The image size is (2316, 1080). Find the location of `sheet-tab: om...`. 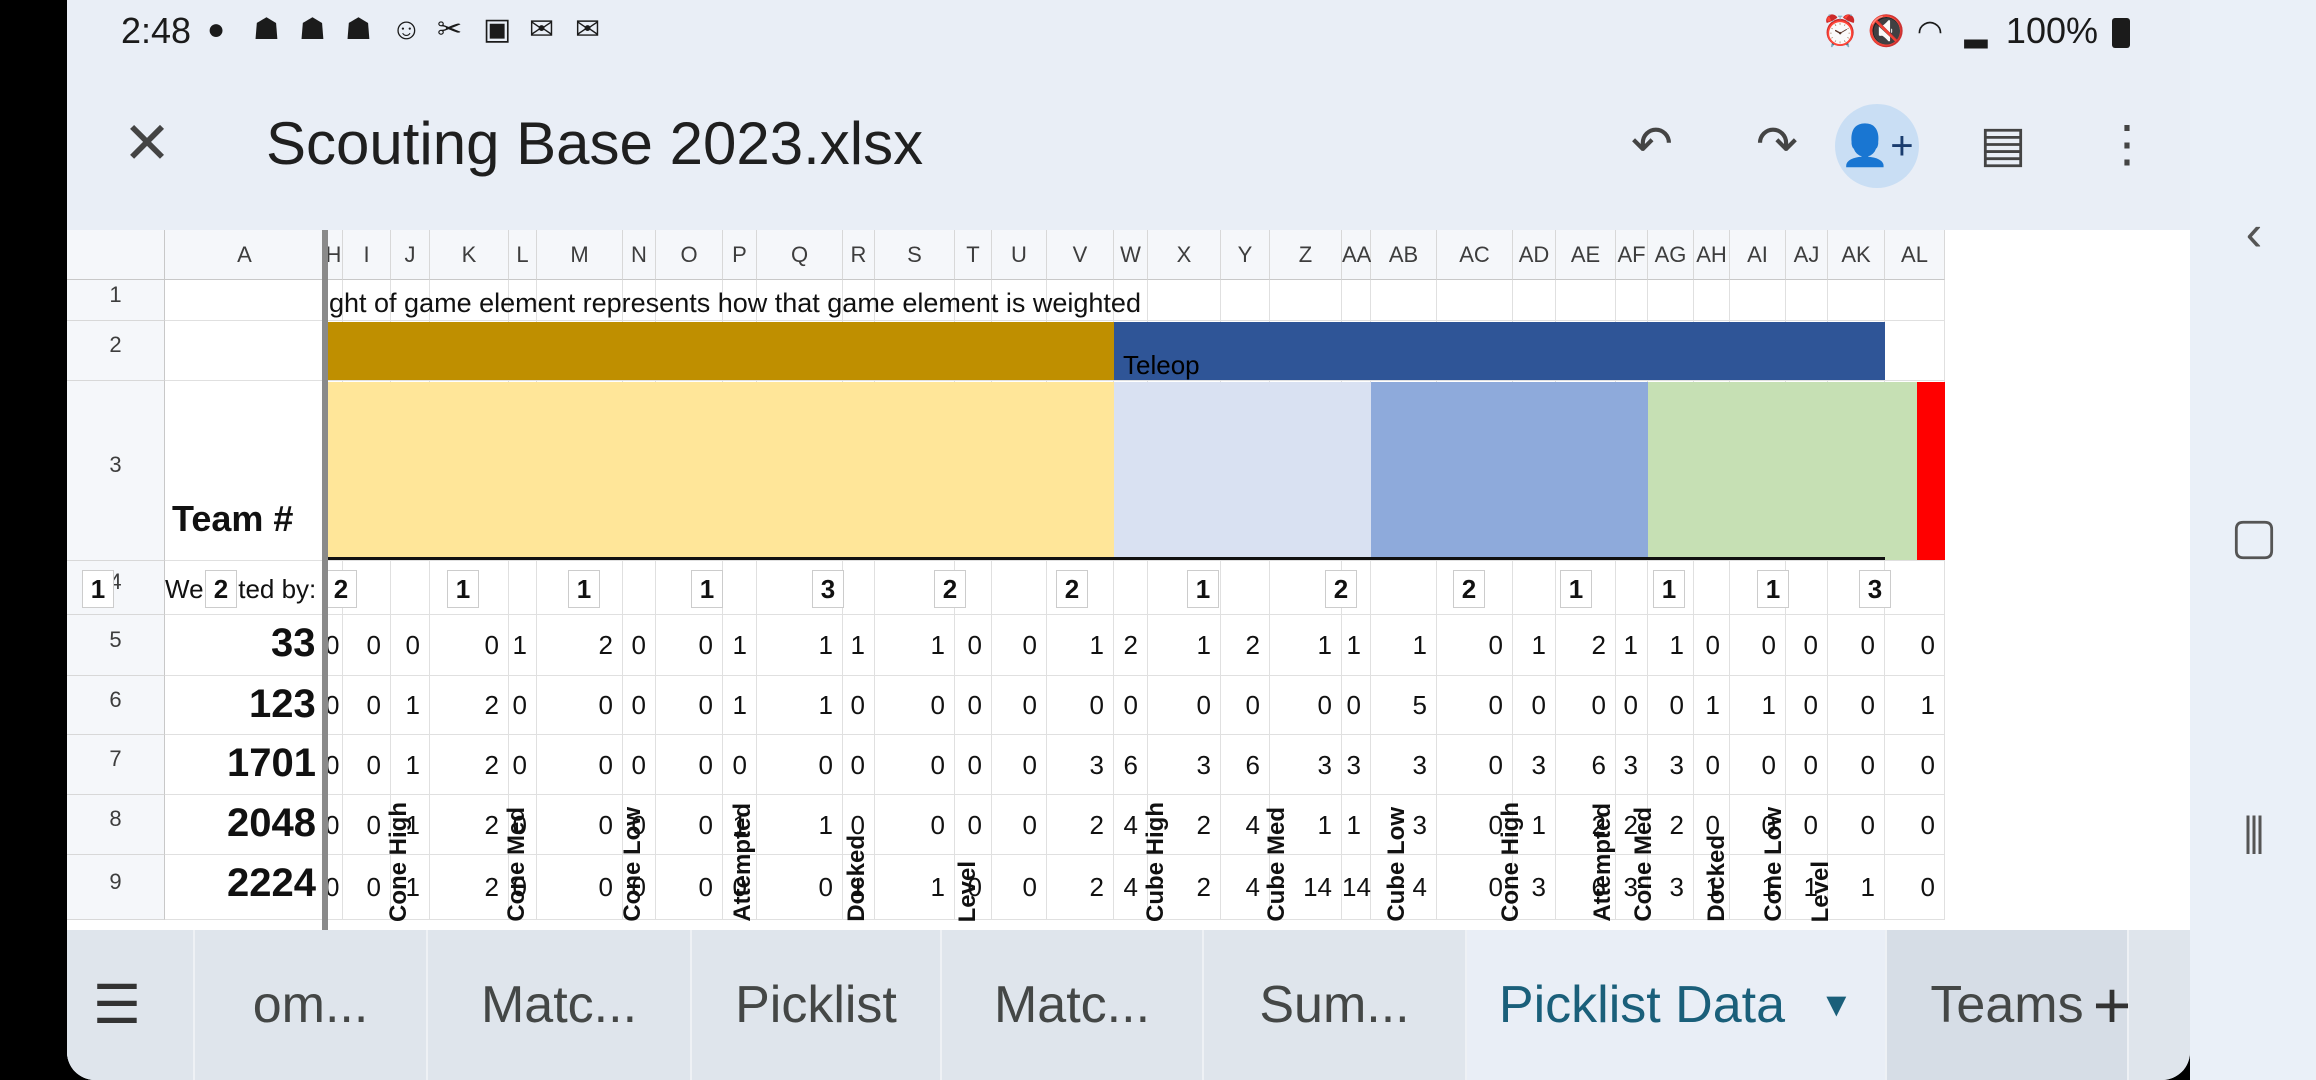

sheet-tab: om... is located at coordinates (311, 1005).